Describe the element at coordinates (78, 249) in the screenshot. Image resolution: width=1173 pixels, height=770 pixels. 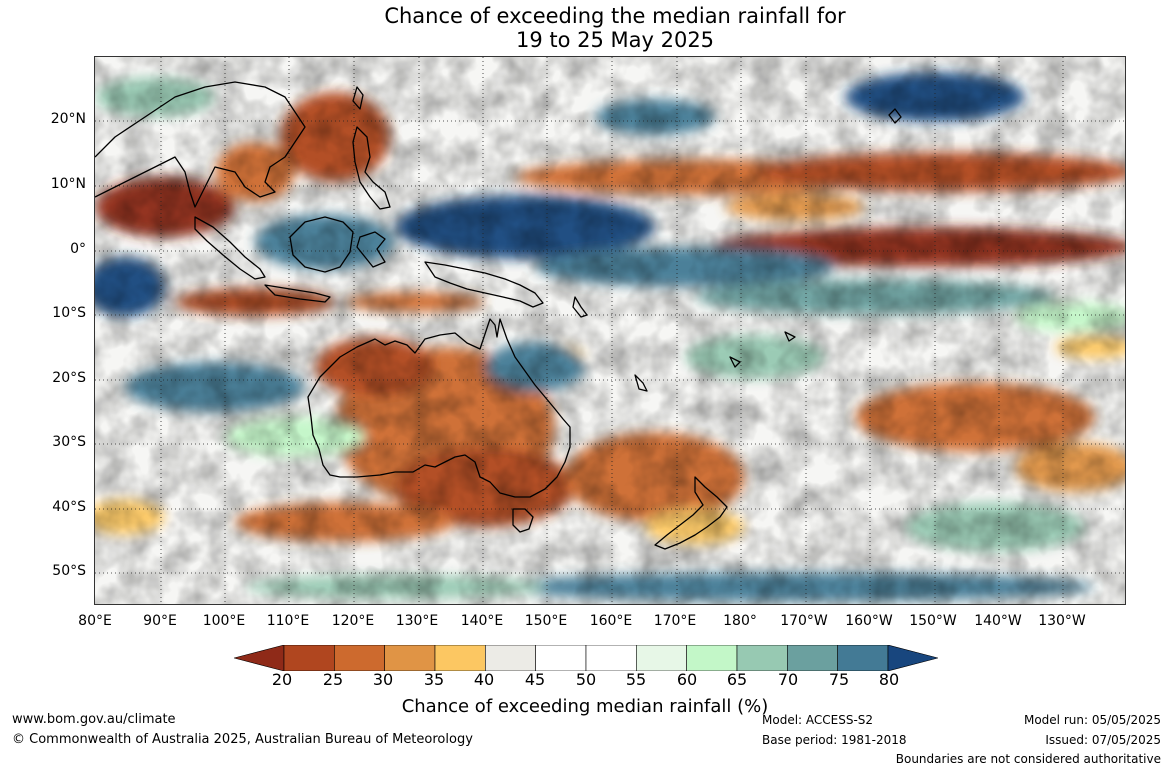
I see `lat-label-0: 0°` at that location.